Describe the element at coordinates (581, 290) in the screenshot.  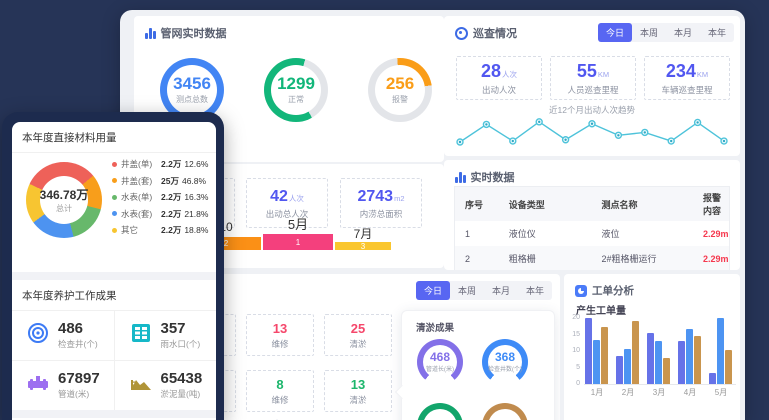
I see `workorder-icon` at that location.